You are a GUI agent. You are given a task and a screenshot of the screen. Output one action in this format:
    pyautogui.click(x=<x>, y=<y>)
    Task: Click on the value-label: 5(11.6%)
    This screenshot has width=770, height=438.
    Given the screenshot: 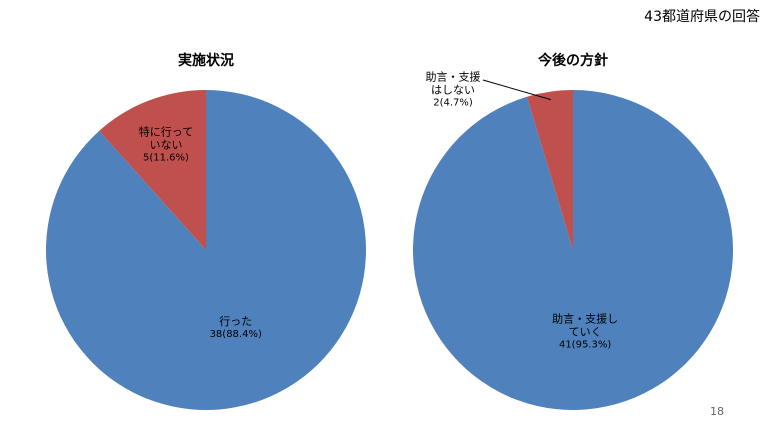 What is the action you would take?
    pyautogui.click(x=166, y=158)
    